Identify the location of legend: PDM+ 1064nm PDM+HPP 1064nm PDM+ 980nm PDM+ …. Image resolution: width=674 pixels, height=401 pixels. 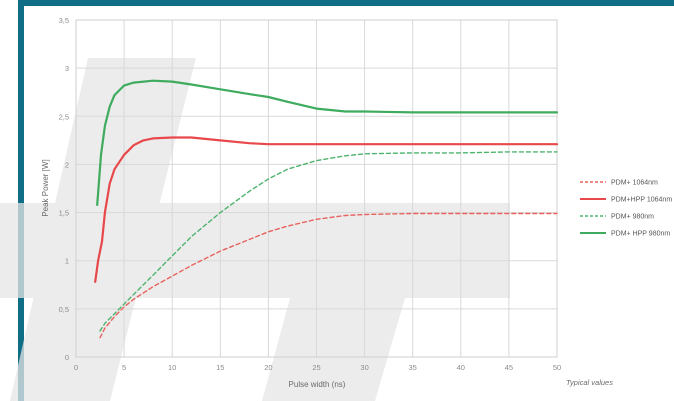
(626, 209).